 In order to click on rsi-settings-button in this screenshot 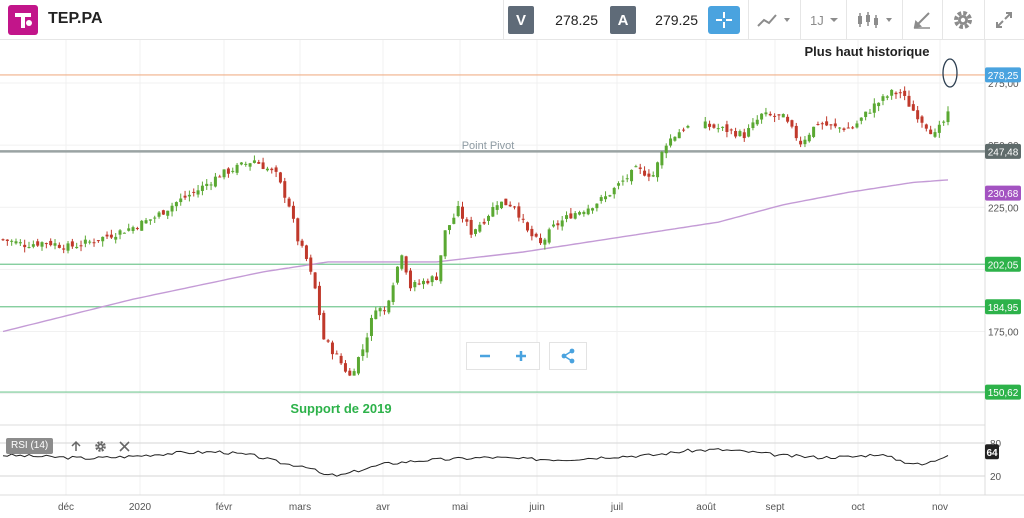, I will do `click(100, 446)`.